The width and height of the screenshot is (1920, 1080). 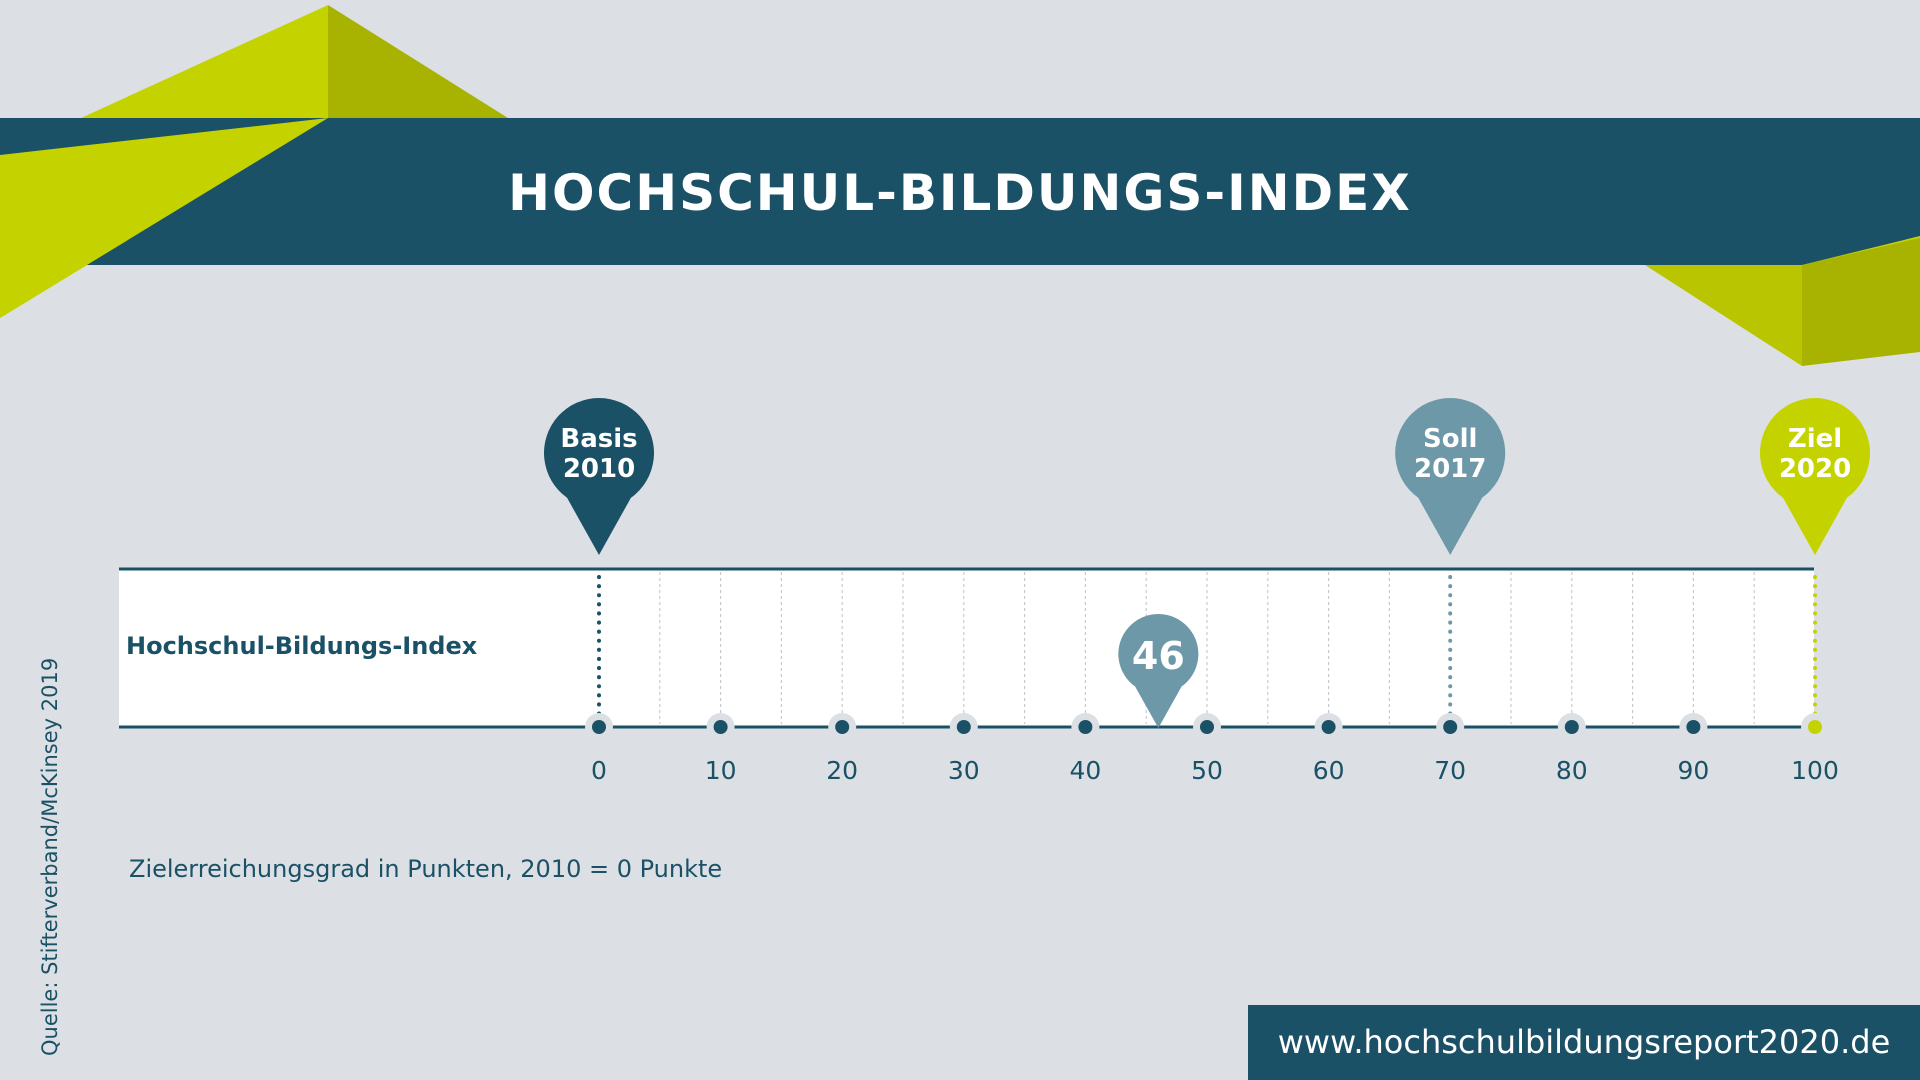 I want to click on row-label: Hochschul-Bildungs-Index, so click(x=302, y=646).